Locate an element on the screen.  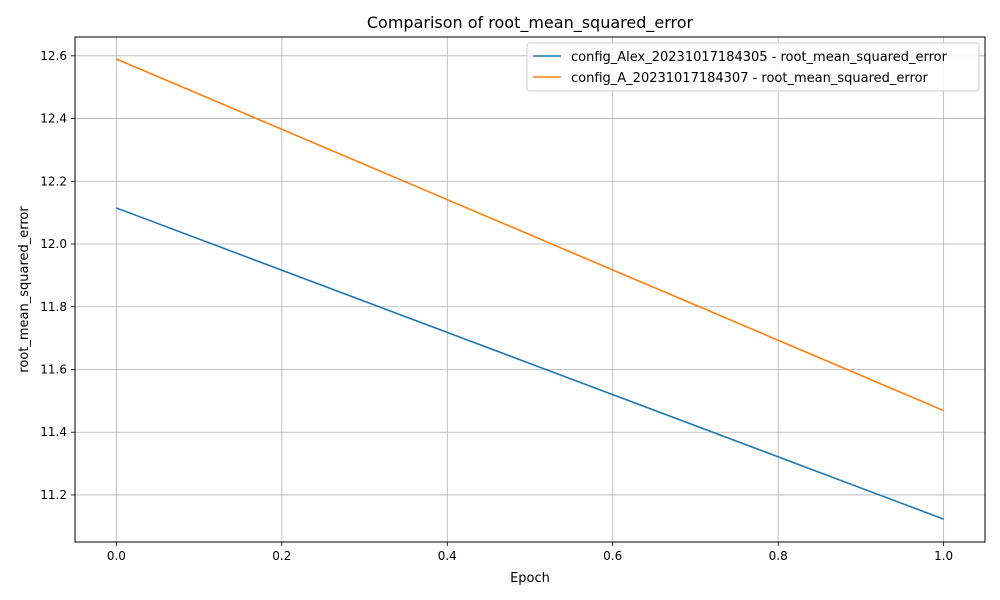
y-tick-label: 11.6 is located at coordinates (53, 369).